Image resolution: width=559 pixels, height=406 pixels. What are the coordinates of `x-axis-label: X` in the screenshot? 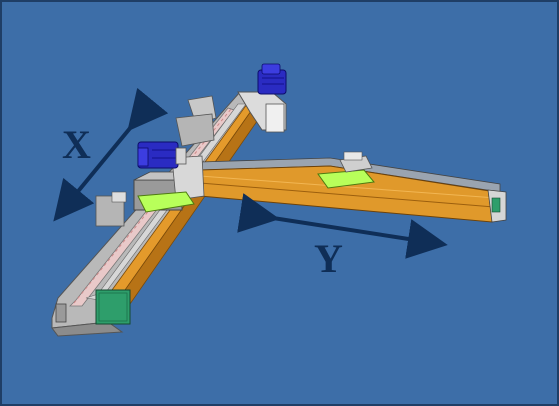 It's located at (76, 144).